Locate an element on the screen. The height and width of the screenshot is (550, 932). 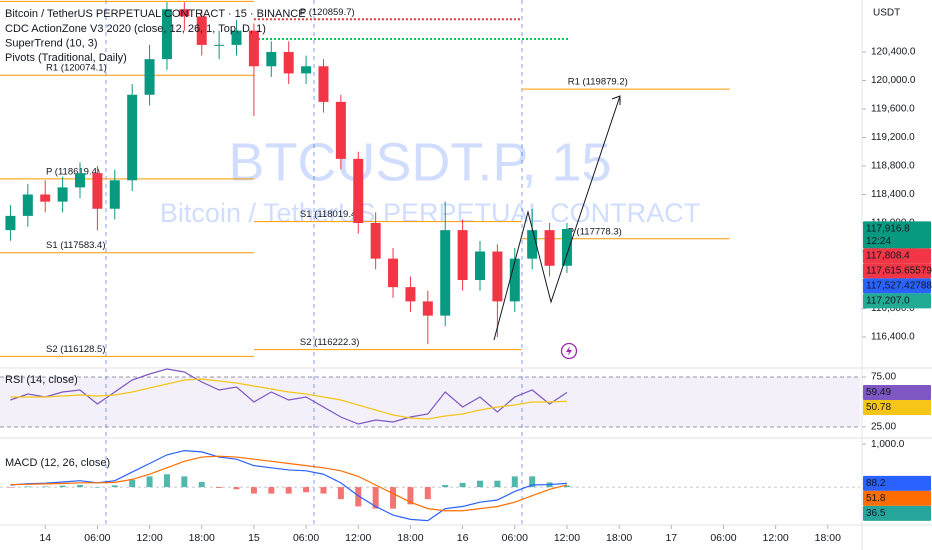
currency-label: USDT is located at coordinates (886, 13).